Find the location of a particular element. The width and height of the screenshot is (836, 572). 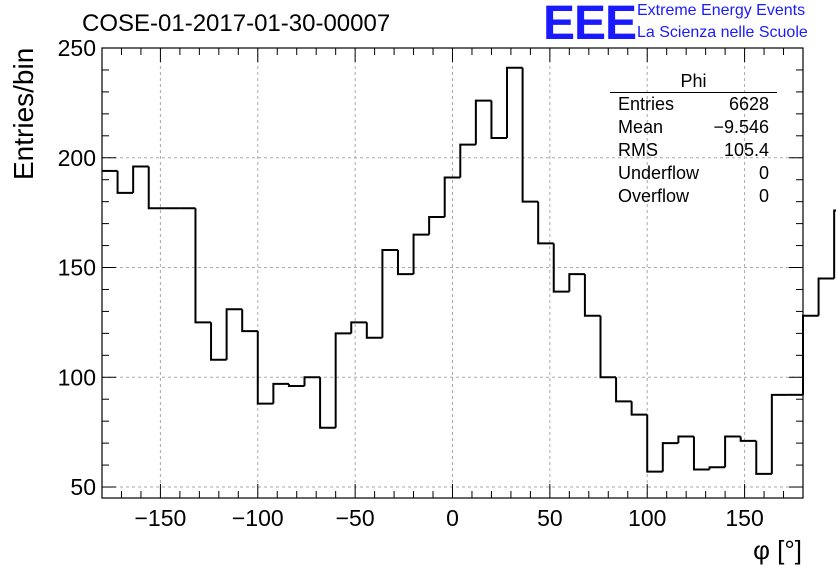

y-axis-label: Entries/bin is located at coordinates (23, 113).